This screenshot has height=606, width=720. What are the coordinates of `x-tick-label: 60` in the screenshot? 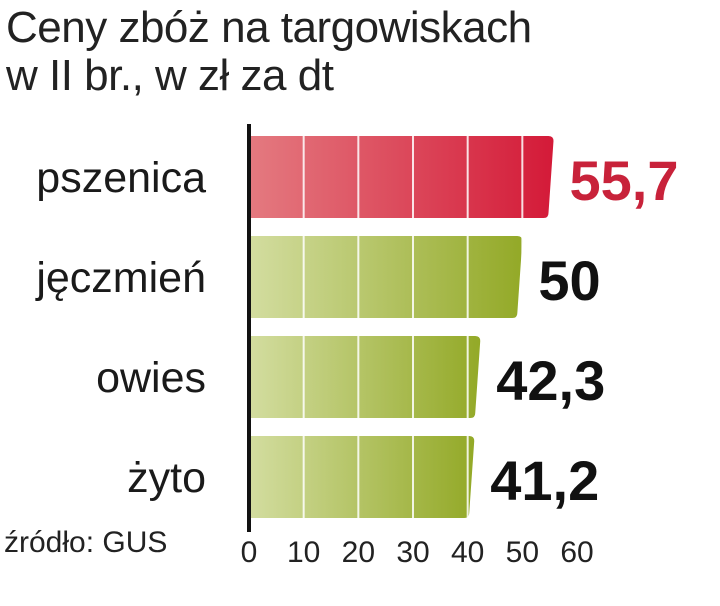 It's located at (576, 552).